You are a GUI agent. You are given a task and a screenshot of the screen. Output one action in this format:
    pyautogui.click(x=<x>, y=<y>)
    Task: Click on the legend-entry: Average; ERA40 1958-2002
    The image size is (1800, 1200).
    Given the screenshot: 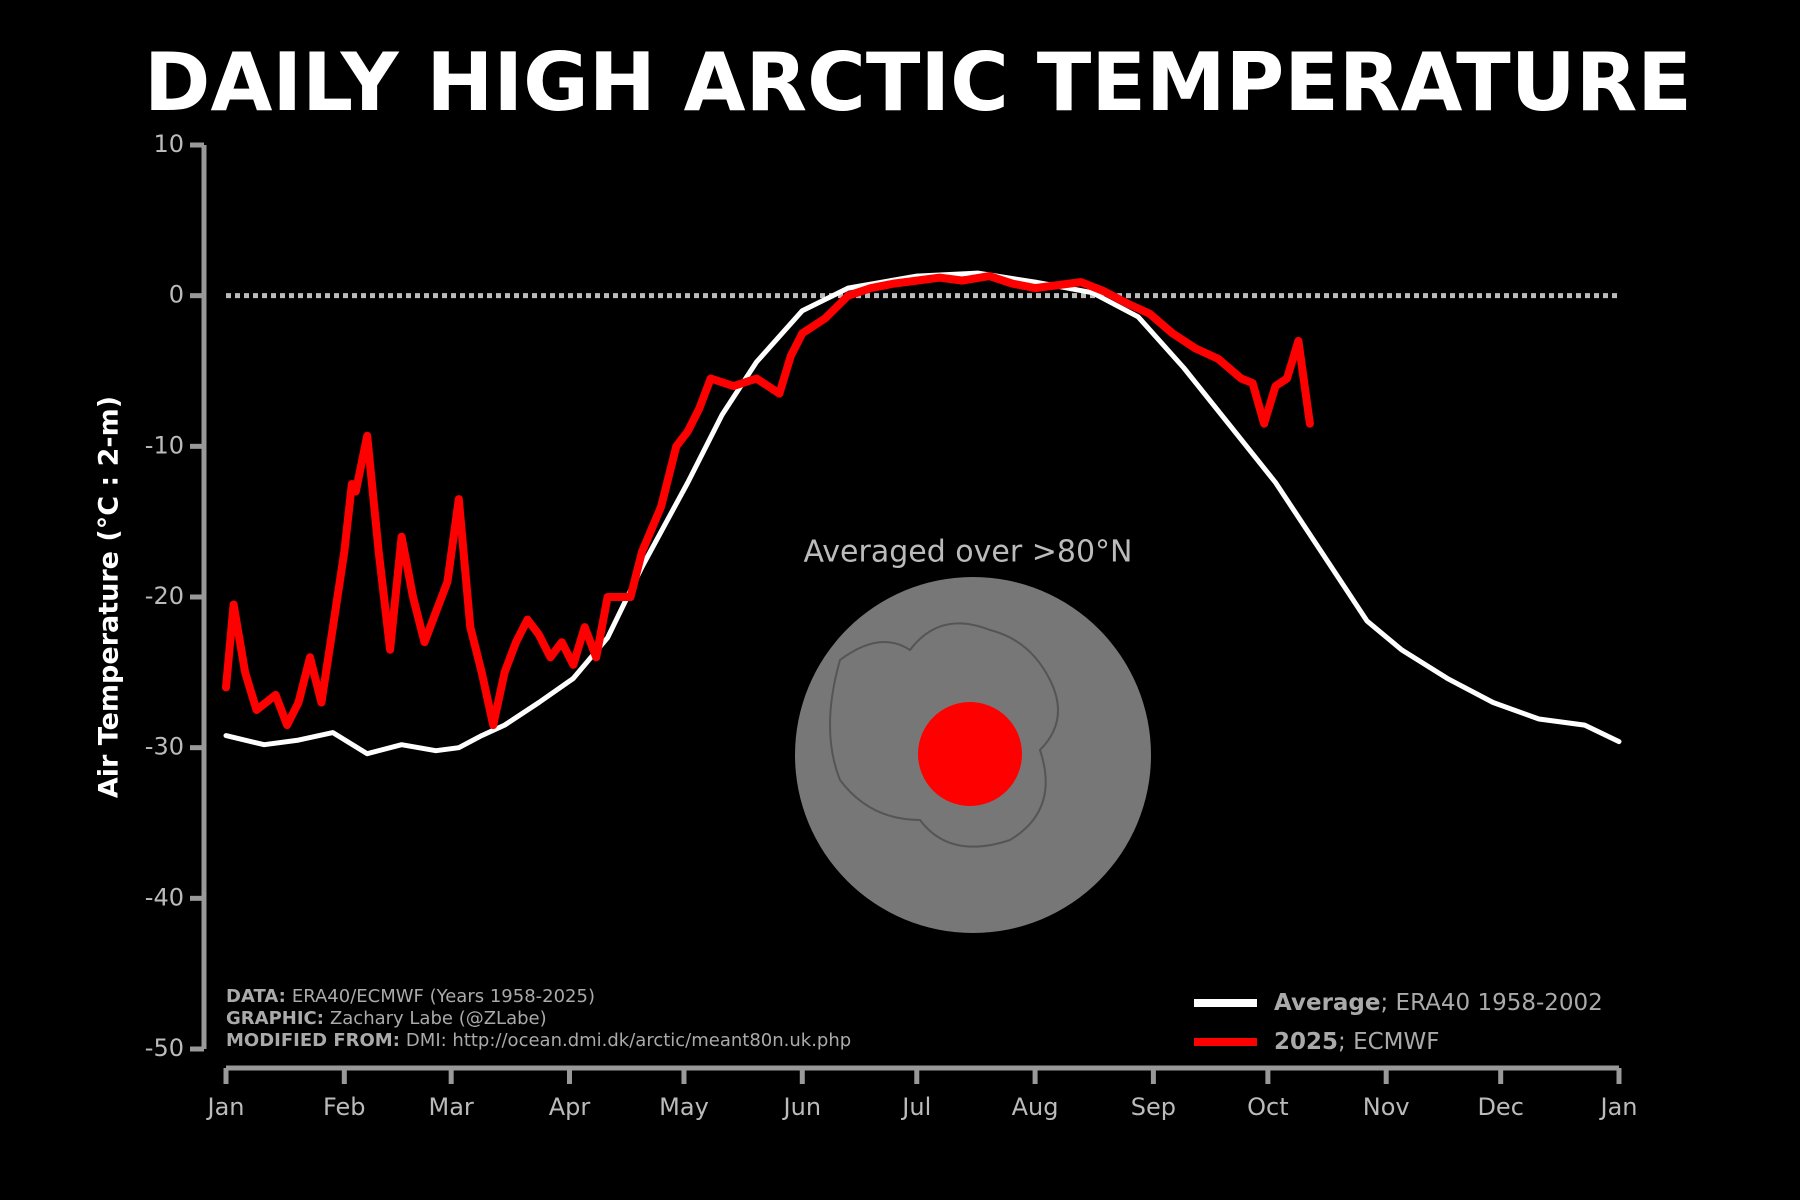 What is the action you would take?
    pyautogui.click(x=1438, y=1003)
    